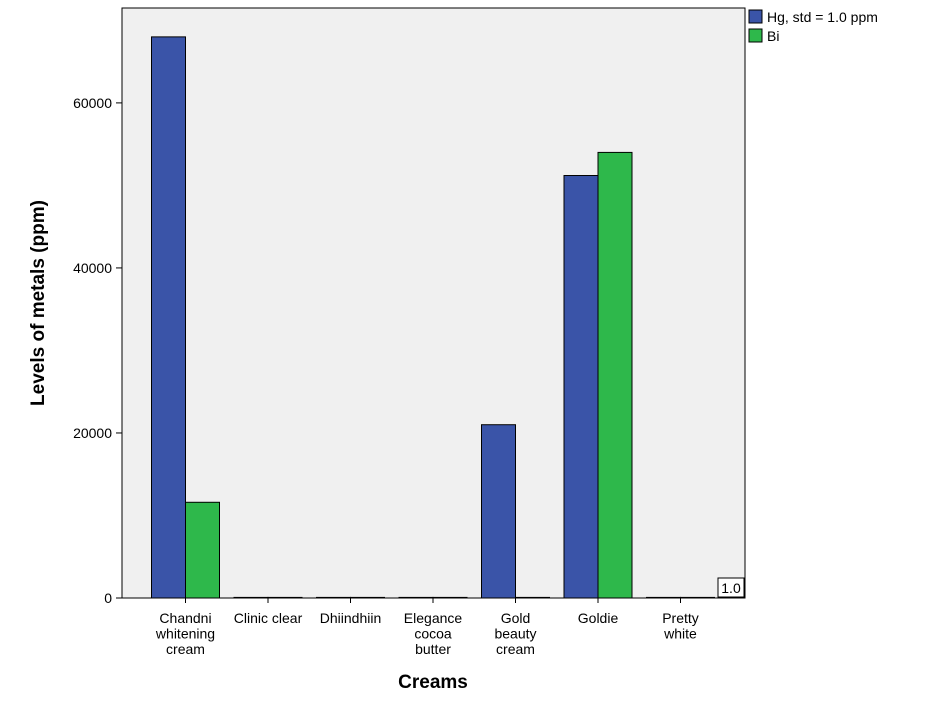  What do you see at coordinates (92, 268) in the screenshot?
I see `y-tick-label: 40000` at bounding box center [92, 268].